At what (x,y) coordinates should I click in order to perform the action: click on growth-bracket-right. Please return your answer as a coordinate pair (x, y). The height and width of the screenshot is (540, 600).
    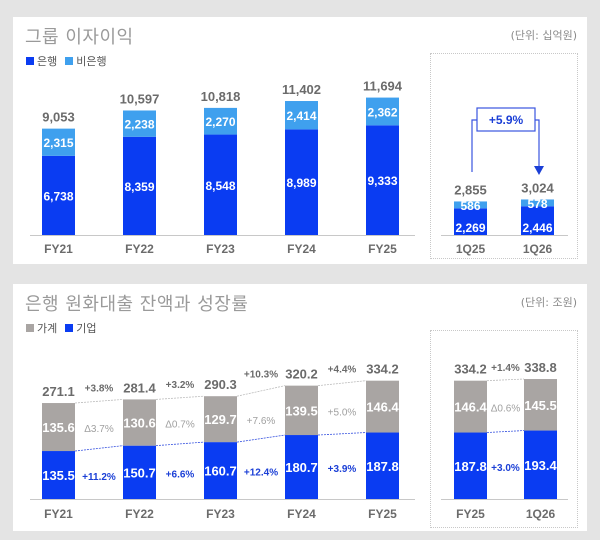
    Looking at the image, I should click on (537, 143).